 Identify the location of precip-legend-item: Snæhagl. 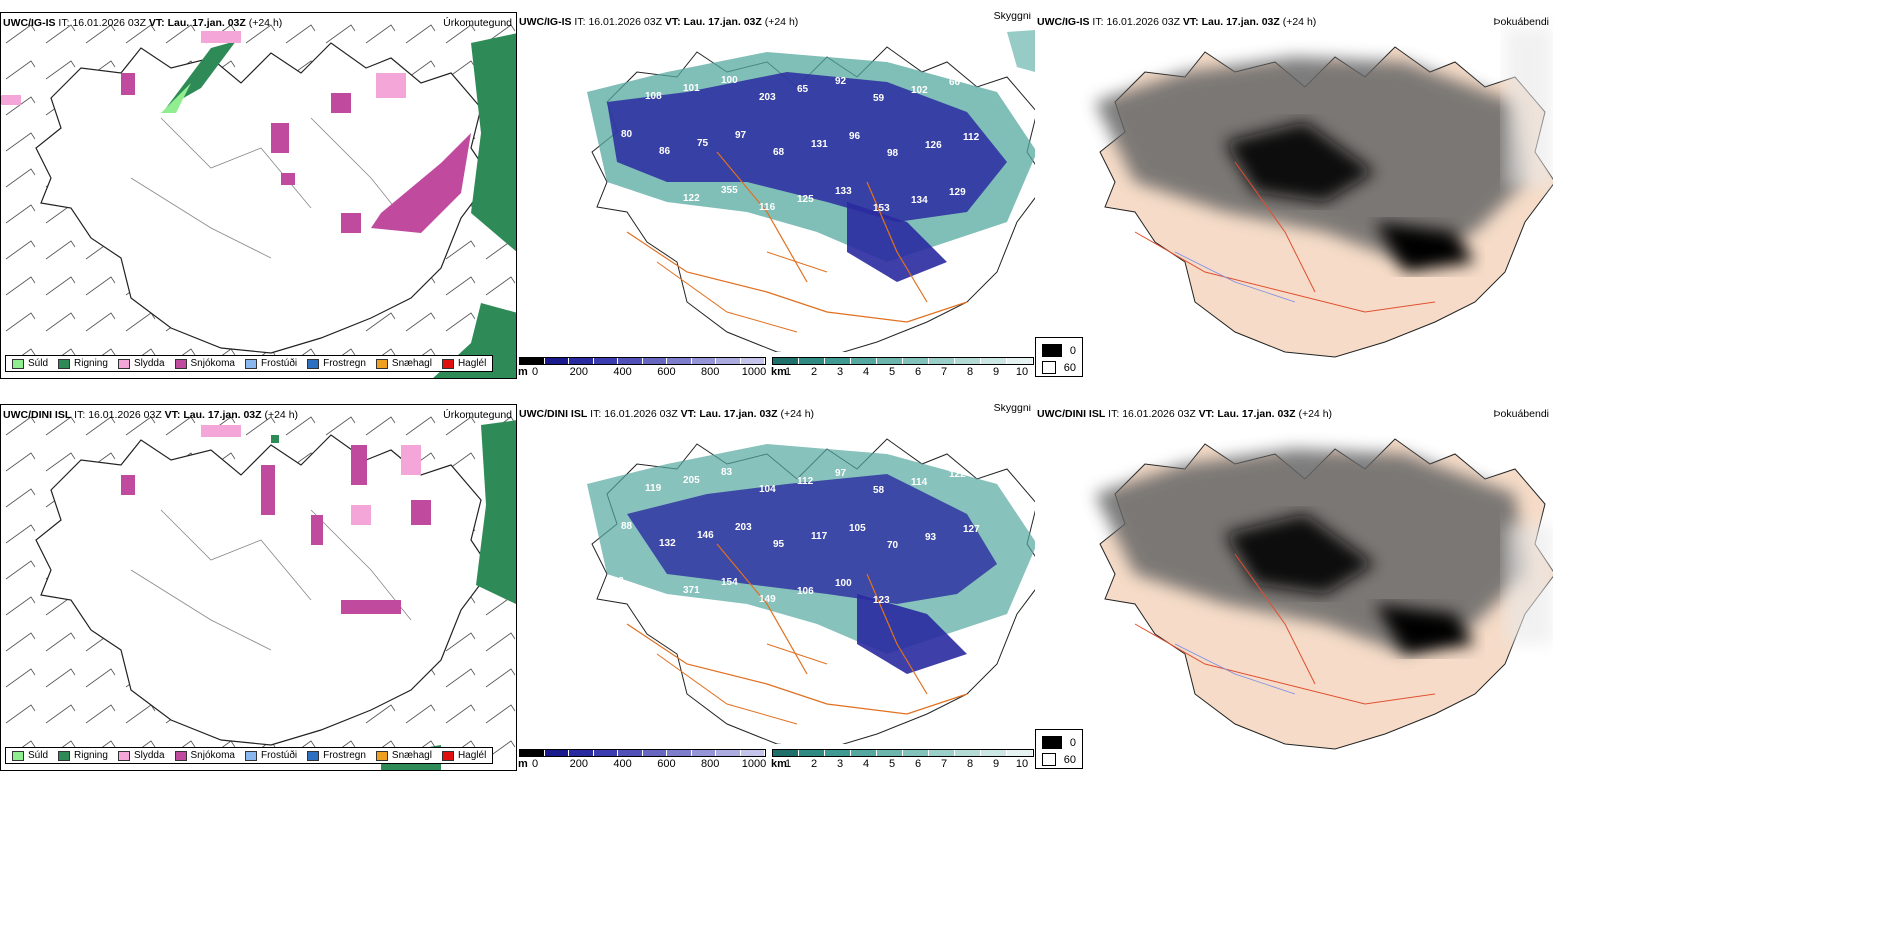
(403, 363).